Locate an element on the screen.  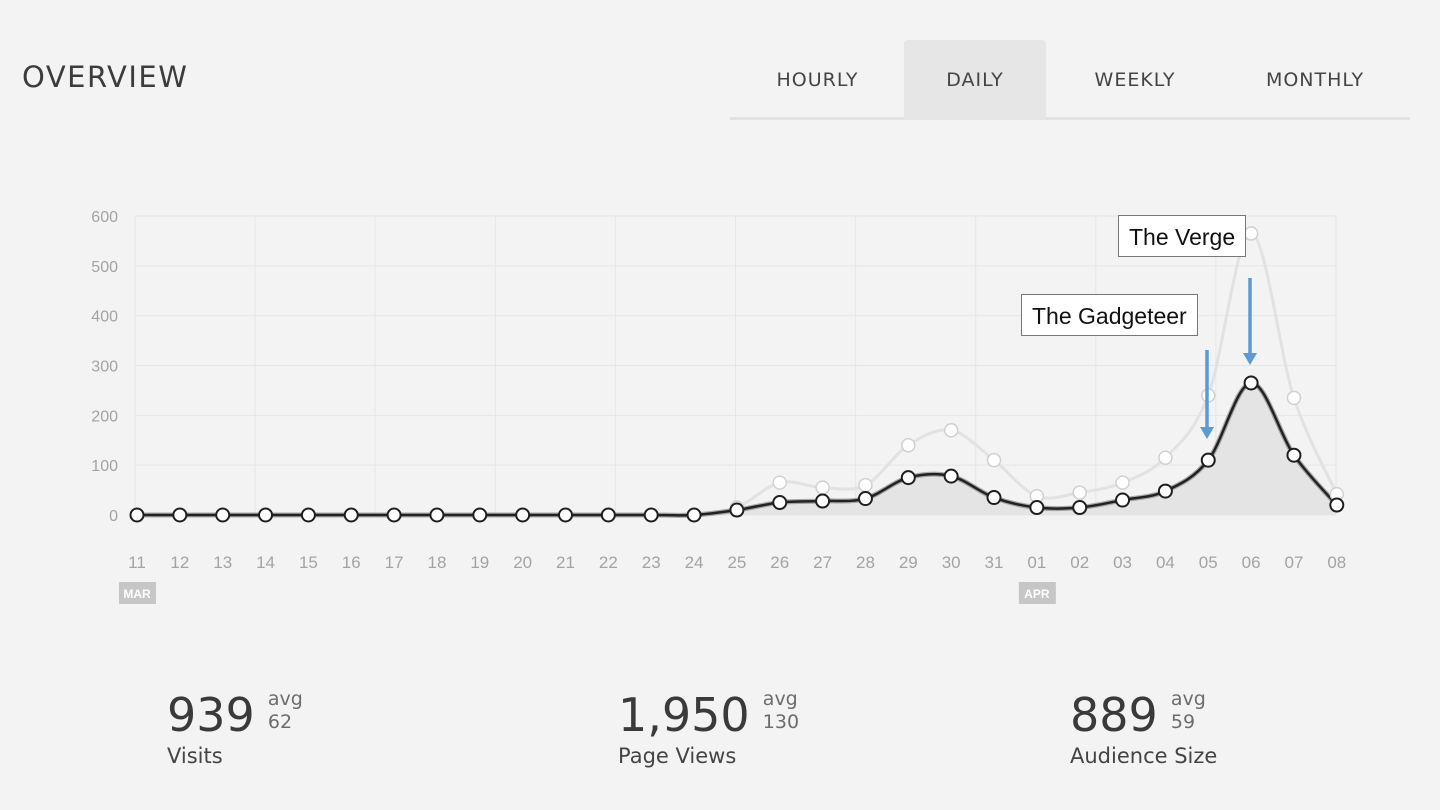
x-tick-label: 19 is located at coordinates (479, 562).